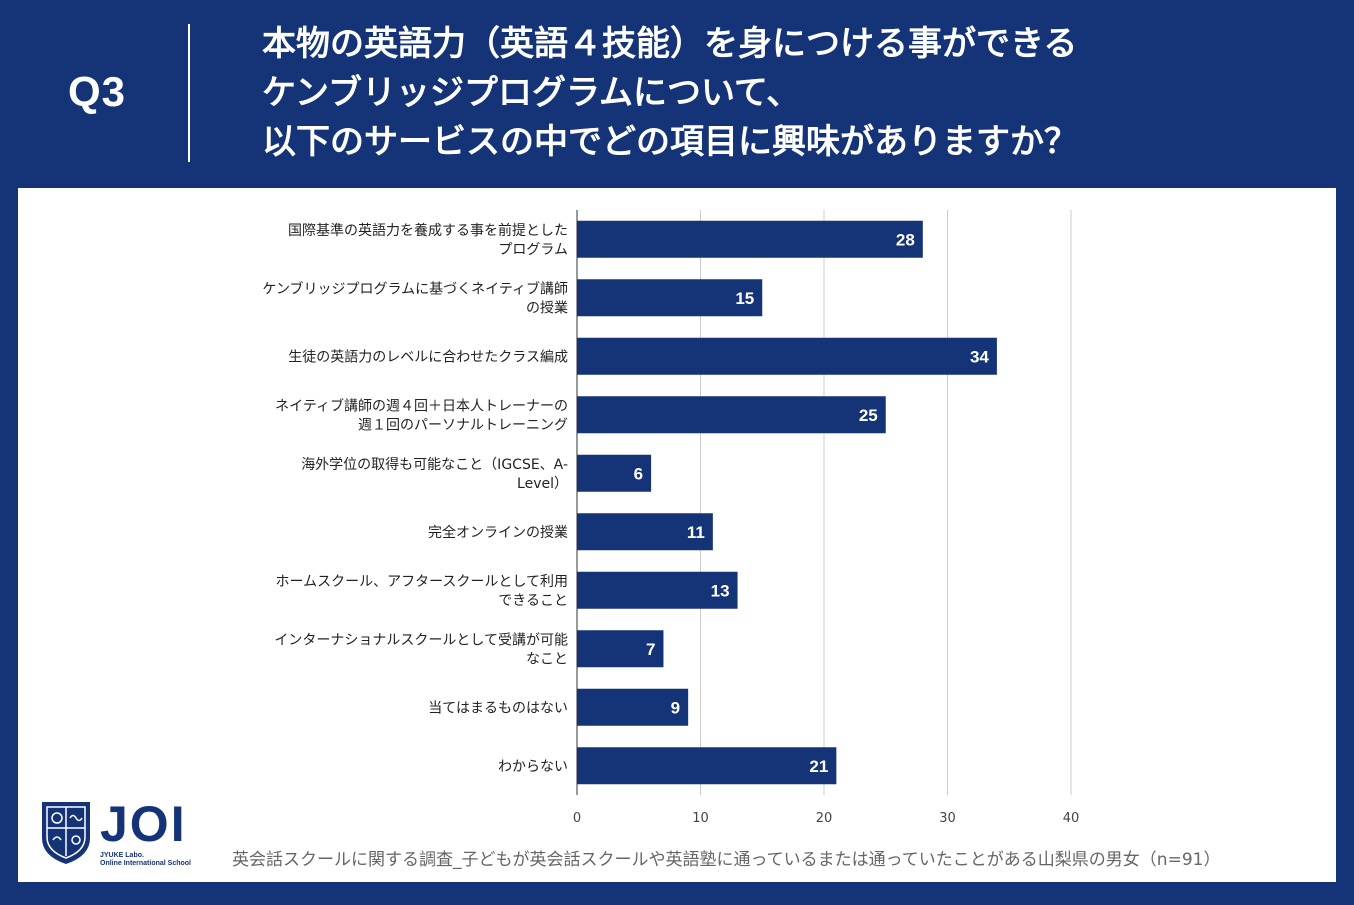 The image size is (1354, 905). I want to click on bar-value-label: 7, so click(650, 649).